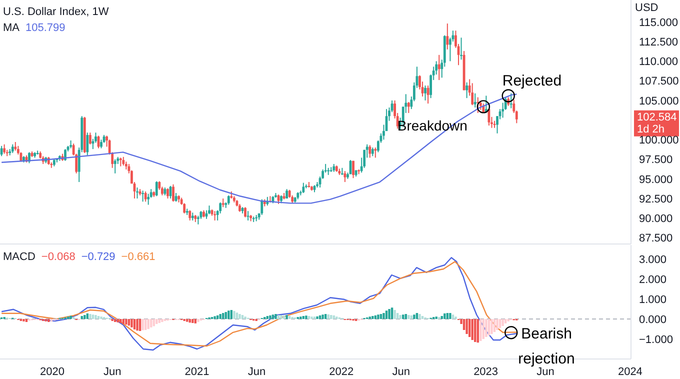 This screenshot has height=379, width=680. I want to click on annotation: −0.729, so click(98, 257).